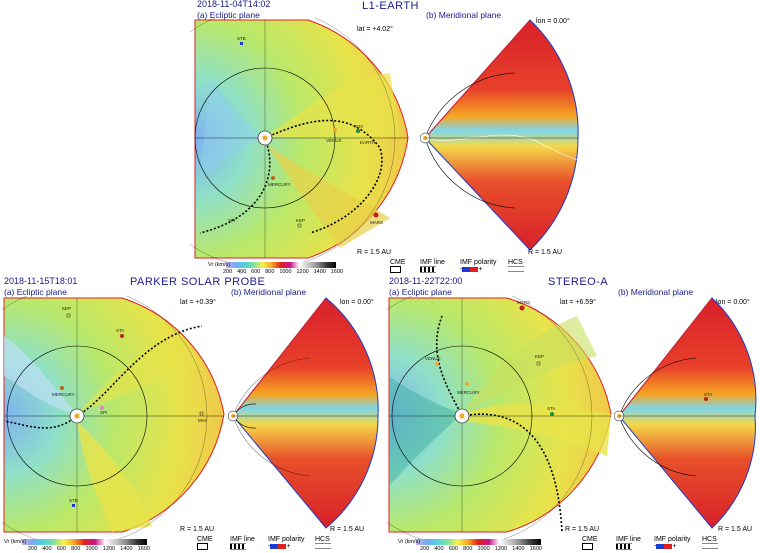  Describe the element at coordinates (390, 6) in the screenshot. I see `panel-title: L1-EARTH` at that location.